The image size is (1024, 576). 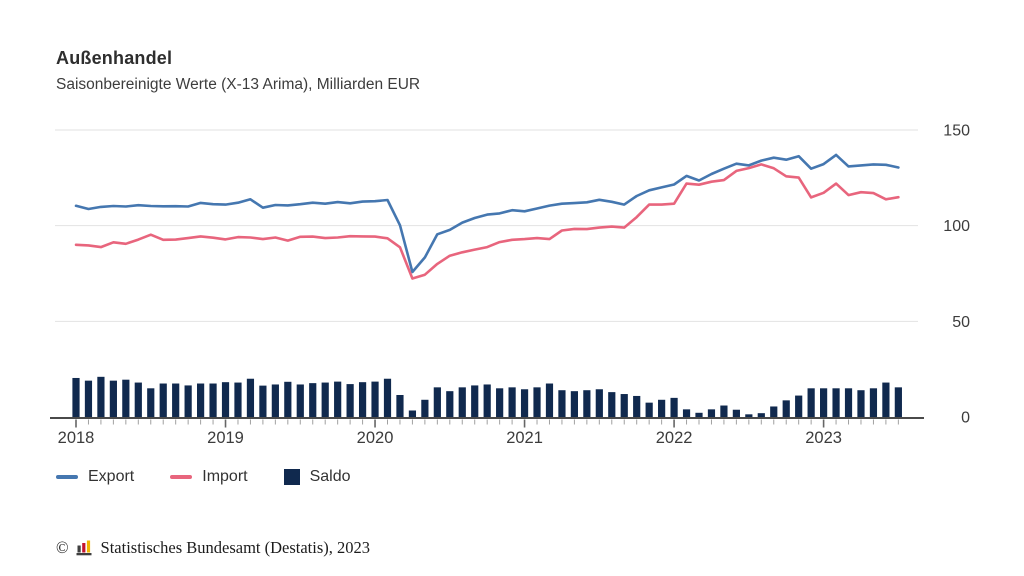 What do you see at coordinates (674, 438) in the screenshot?
I see `x-year-label: 2022` at bounding box center [674, 438].